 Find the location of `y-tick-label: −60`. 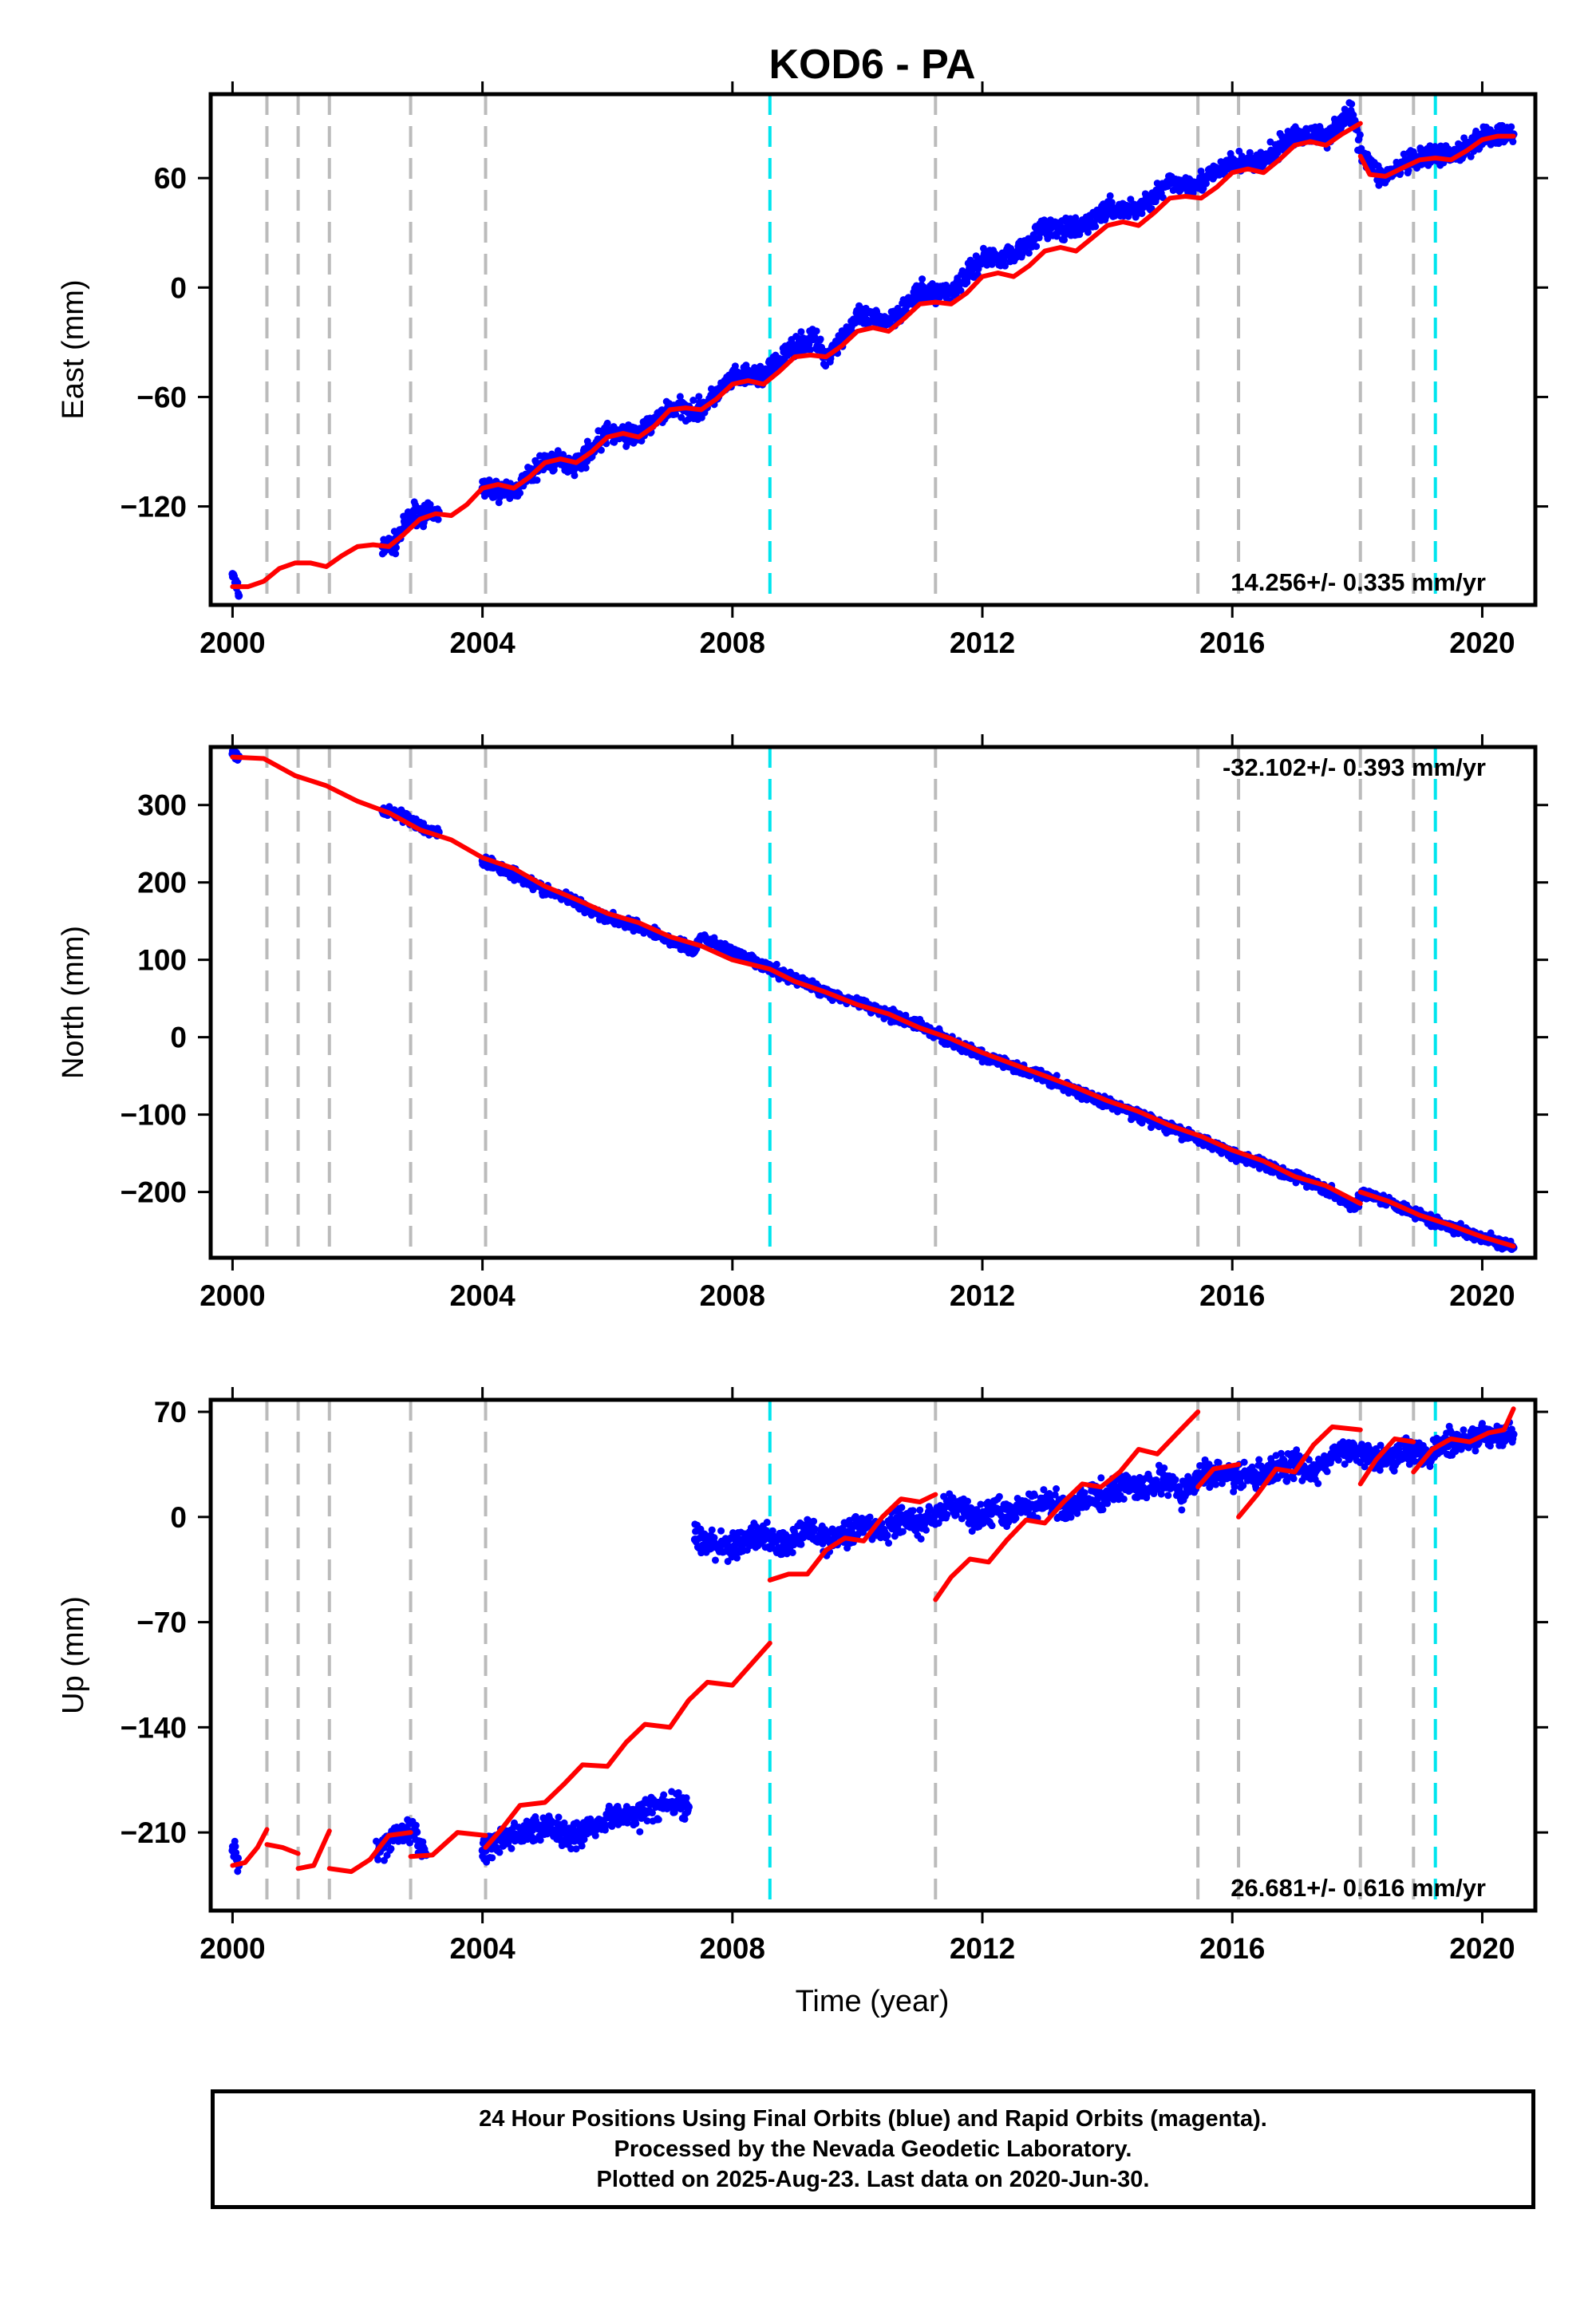

y-tick-label: −60 is located at coordinates (161, 397).